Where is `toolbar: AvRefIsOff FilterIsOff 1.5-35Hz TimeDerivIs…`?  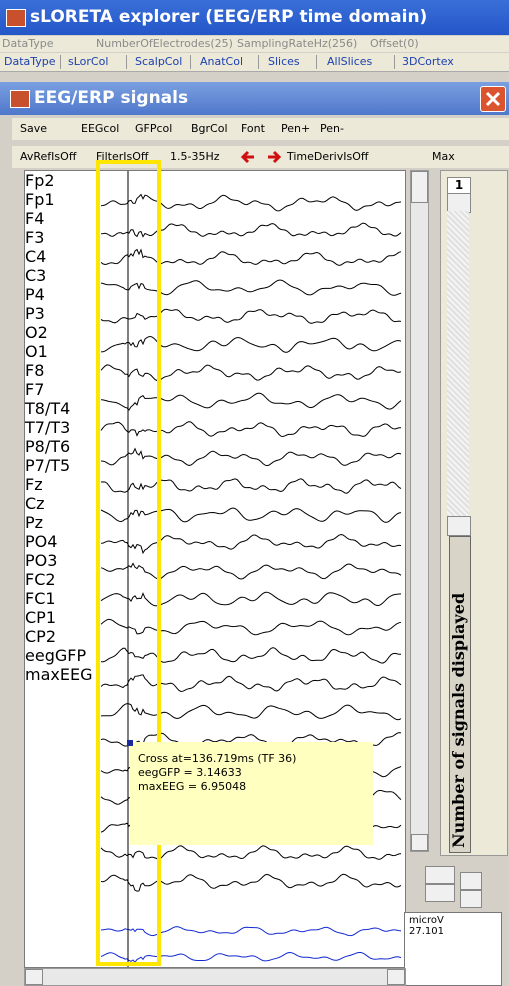
toolbar: AvRefIsOff FilterIsOff 1.5-35Hz TimeDerivIs… is located at coordinates (260, 157).